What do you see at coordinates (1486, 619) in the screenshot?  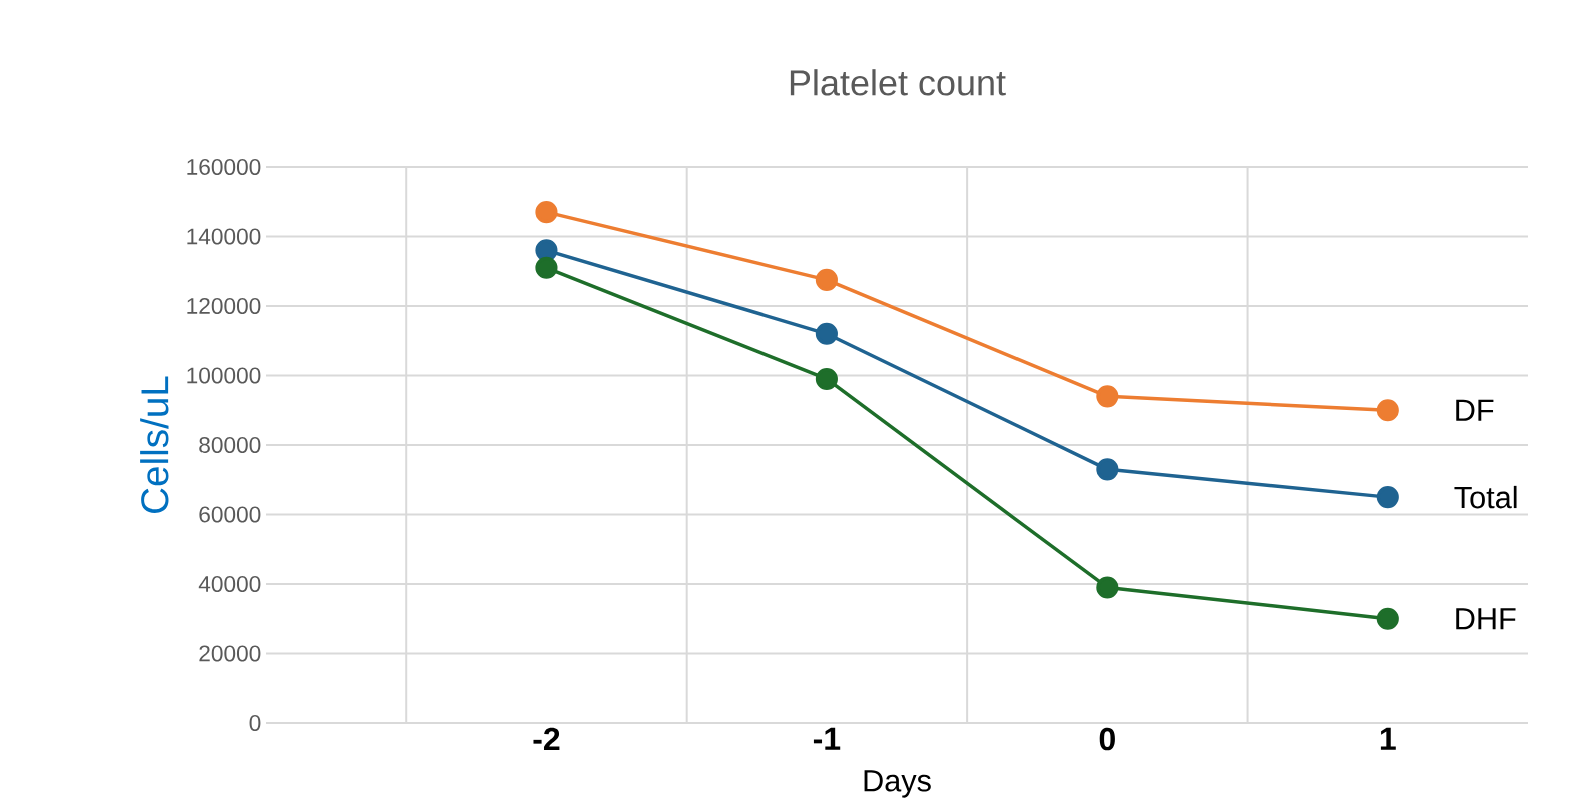 I see `series-label: DHF` at bounding box center [1486, 619].